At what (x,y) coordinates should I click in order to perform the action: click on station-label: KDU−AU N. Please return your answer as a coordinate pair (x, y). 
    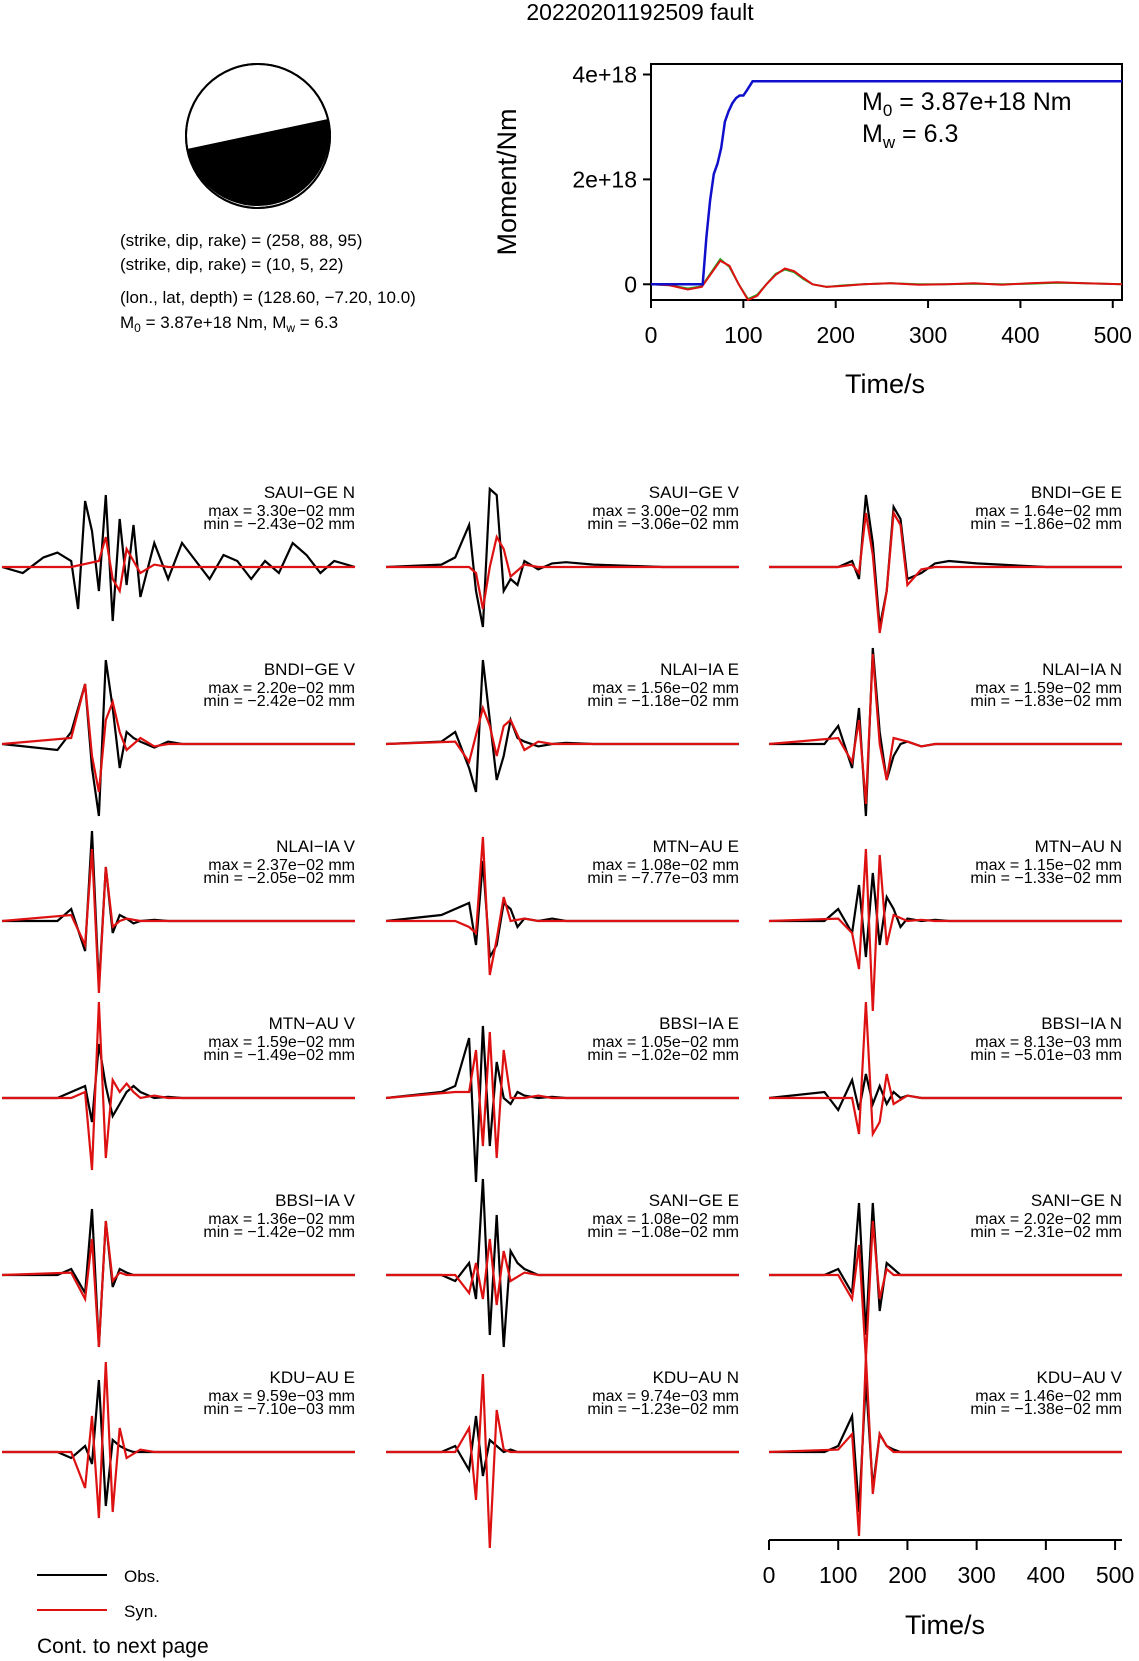
    Looking at the image, I should click on (696, 1377).